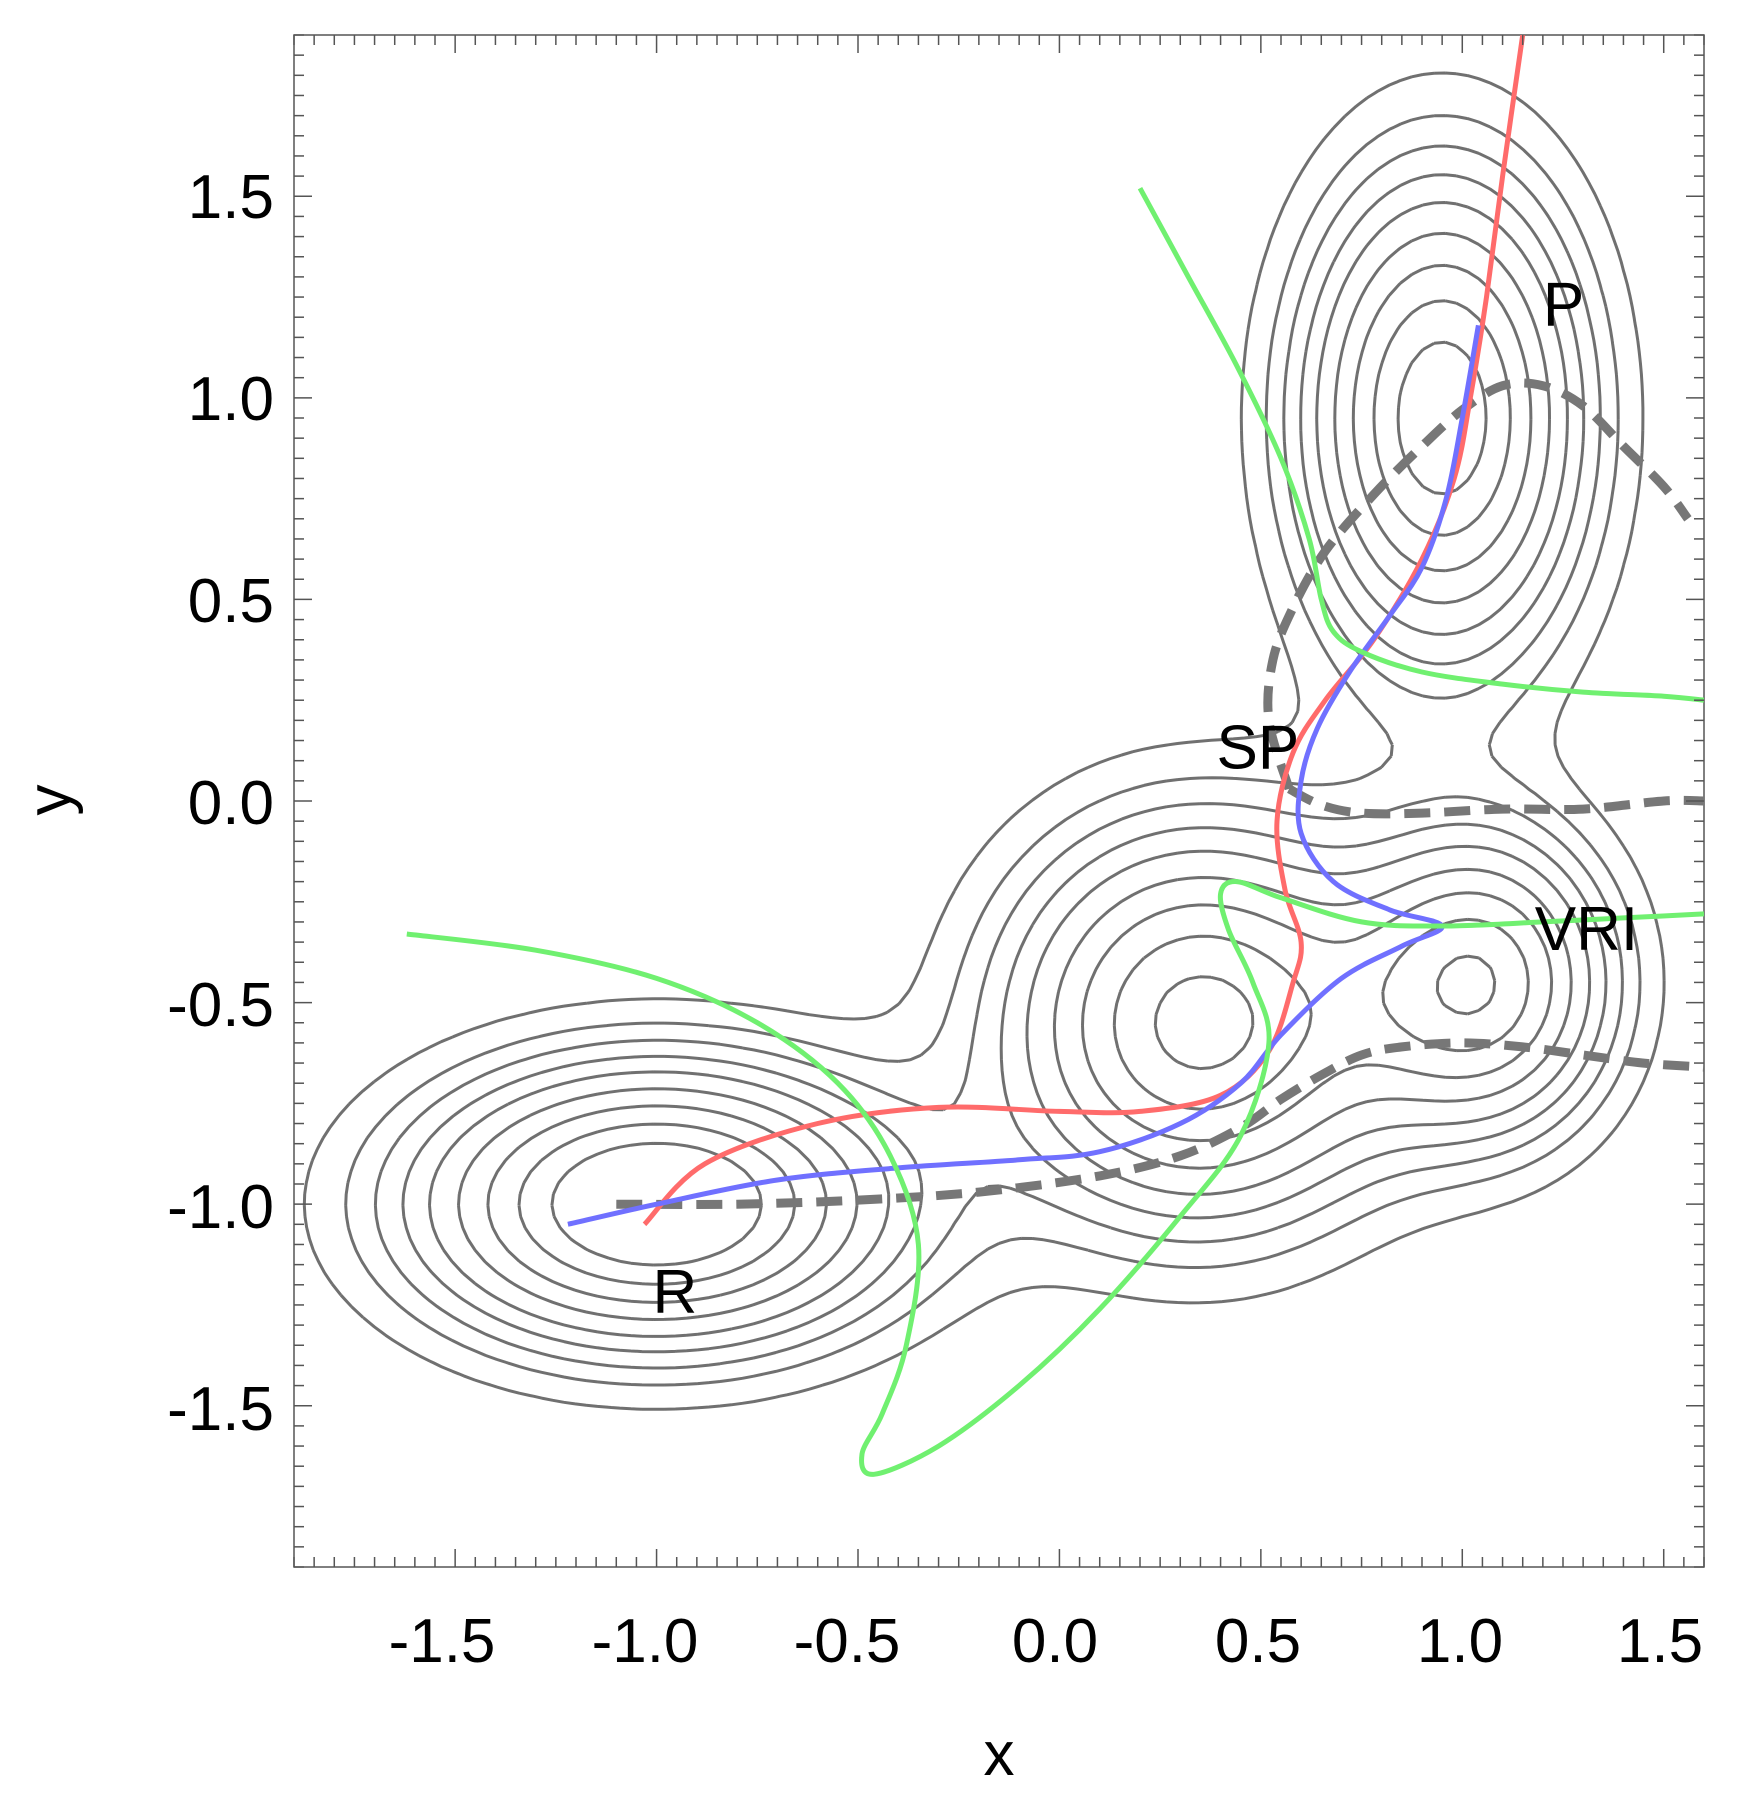 This screenshot has height=1800, width=1739. I want to click on x-tick-label: -1.0, so click(645, 1641).